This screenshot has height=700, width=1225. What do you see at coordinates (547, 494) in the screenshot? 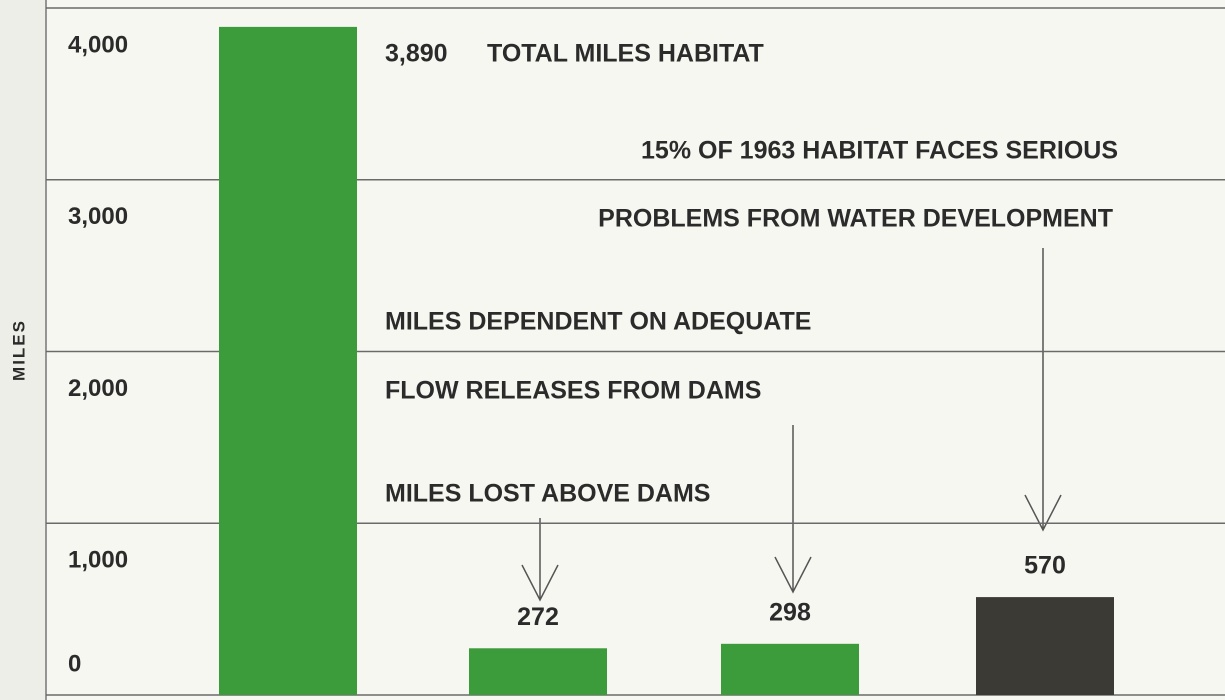
I see `annotation: MILES LOST ABOVE DAMS` at bounding box center [547, 494].